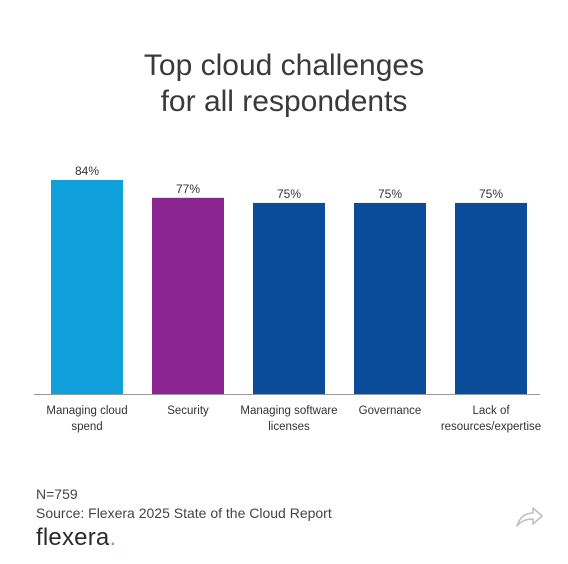 Image resolution: width=568 pixels, height=564 pixels. I want to click on chart-title-line-1: Top cloud challenges, so click(284, 65).